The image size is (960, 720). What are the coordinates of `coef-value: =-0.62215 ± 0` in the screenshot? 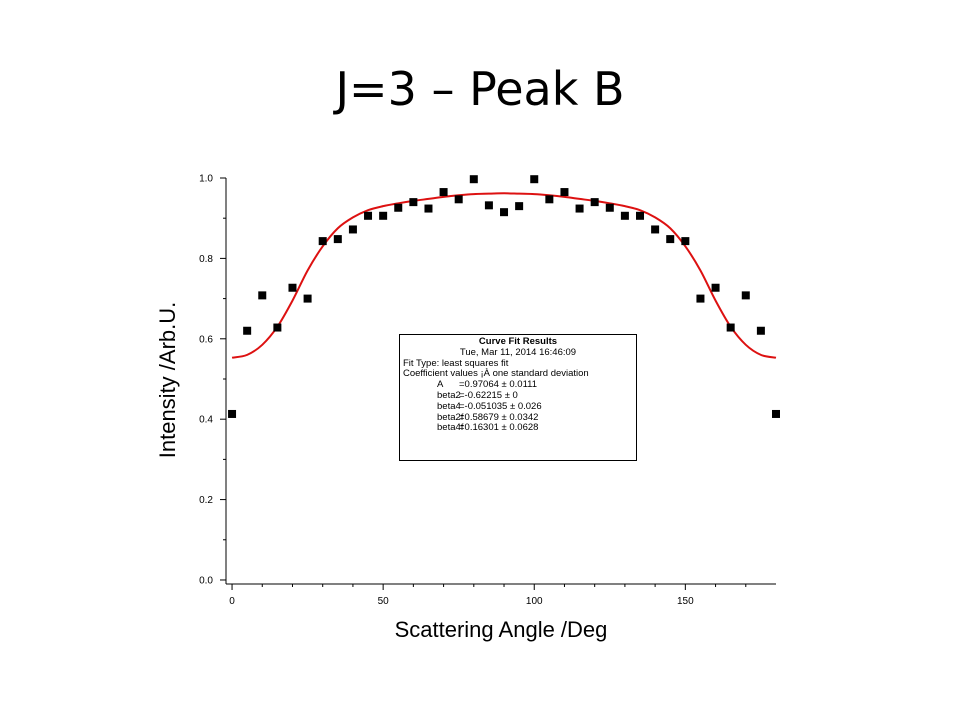 It's located at (488, 395).